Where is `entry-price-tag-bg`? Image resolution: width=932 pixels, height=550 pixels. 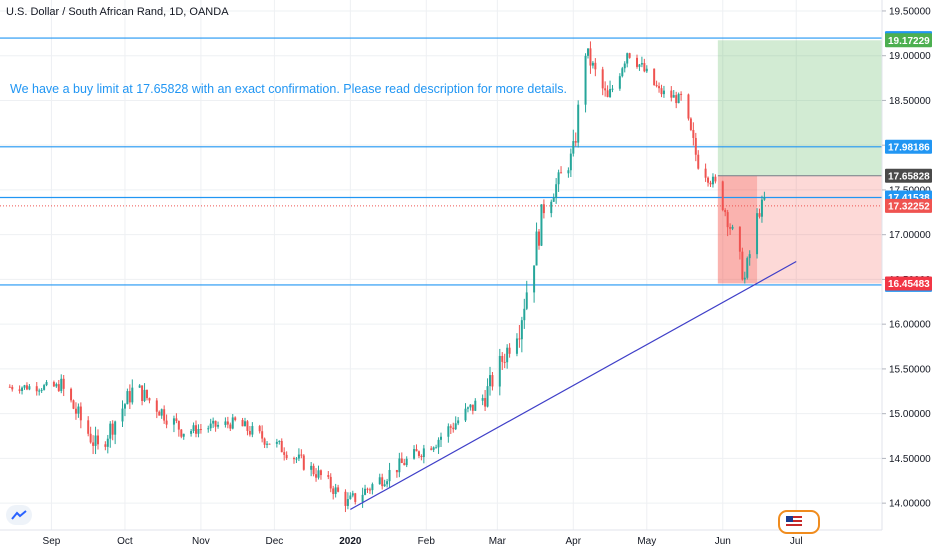 entry-price-tag-bg is located at coordinates (908, 175).